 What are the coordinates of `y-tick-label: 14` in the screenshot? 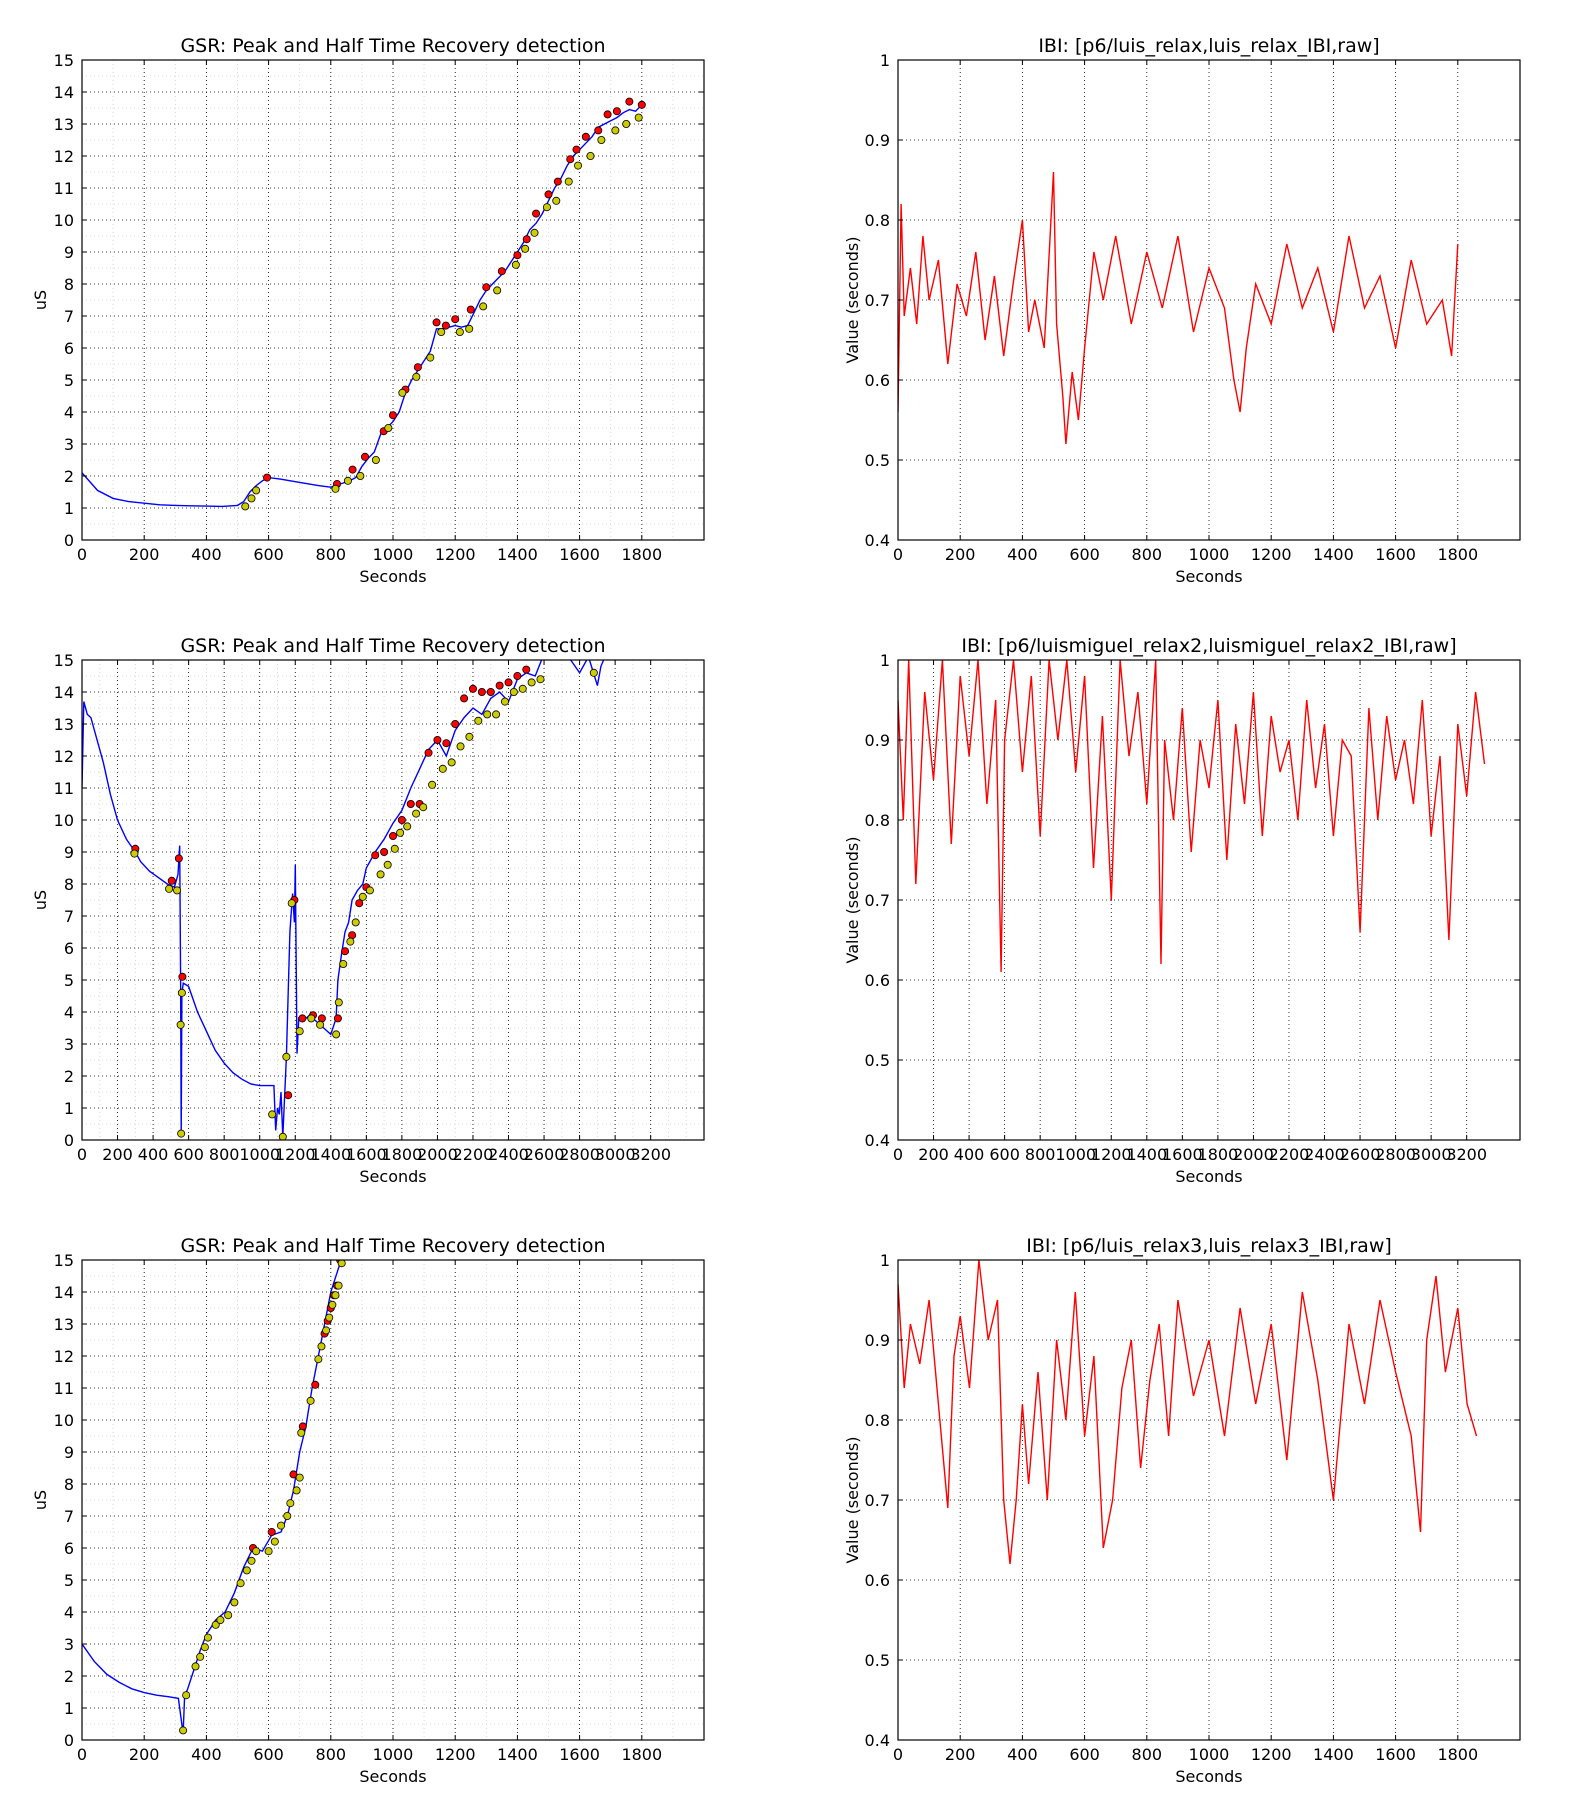 It's located at (64, 92).